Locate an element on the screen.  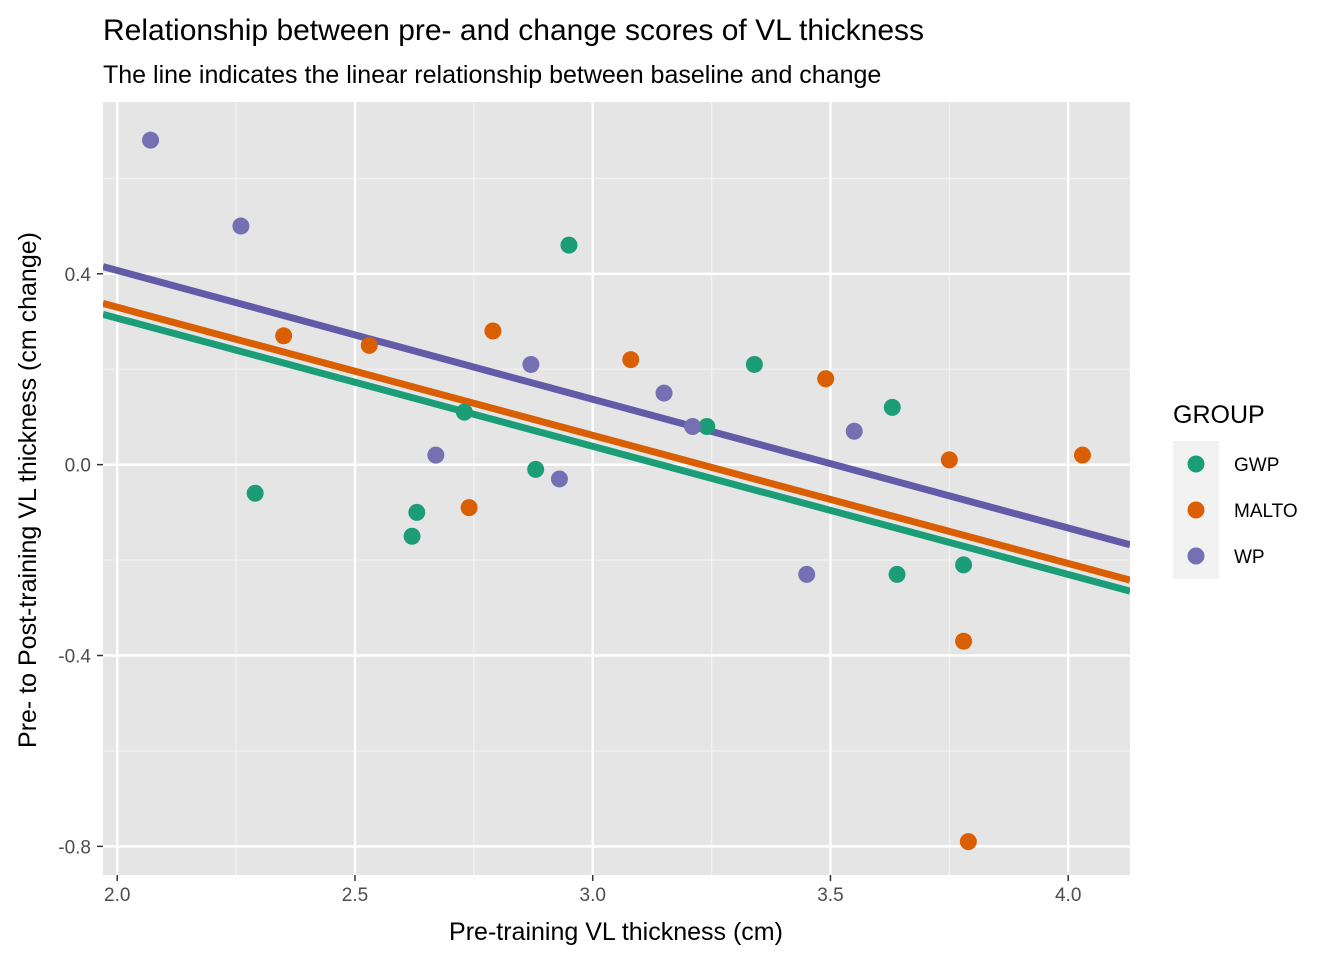
legend-key-malto is located at coordinates (1196, 510).